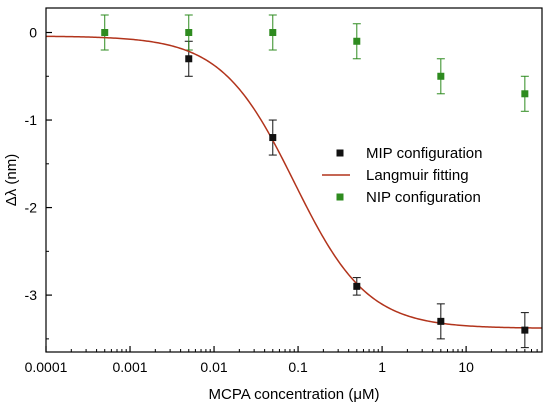 The width and height of the screenshot is (550, 412). What do you see at coordinates (340, 153) in the screenshot?
I see `legend-swatch-mip` at bounding box center [340, 153].